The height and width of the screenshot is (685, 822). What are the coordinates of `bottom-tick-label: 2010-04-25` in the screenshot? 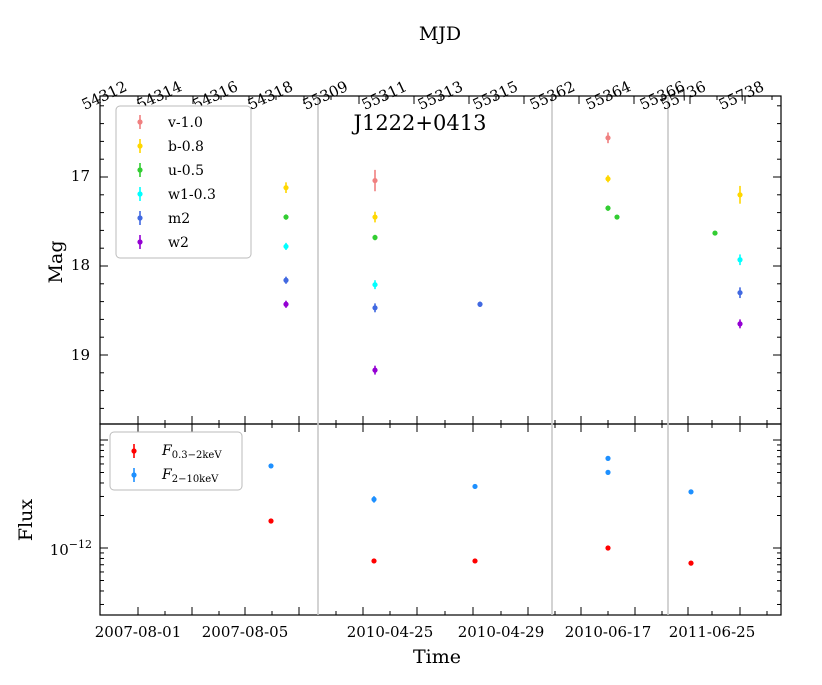 It's located at (390, 632).